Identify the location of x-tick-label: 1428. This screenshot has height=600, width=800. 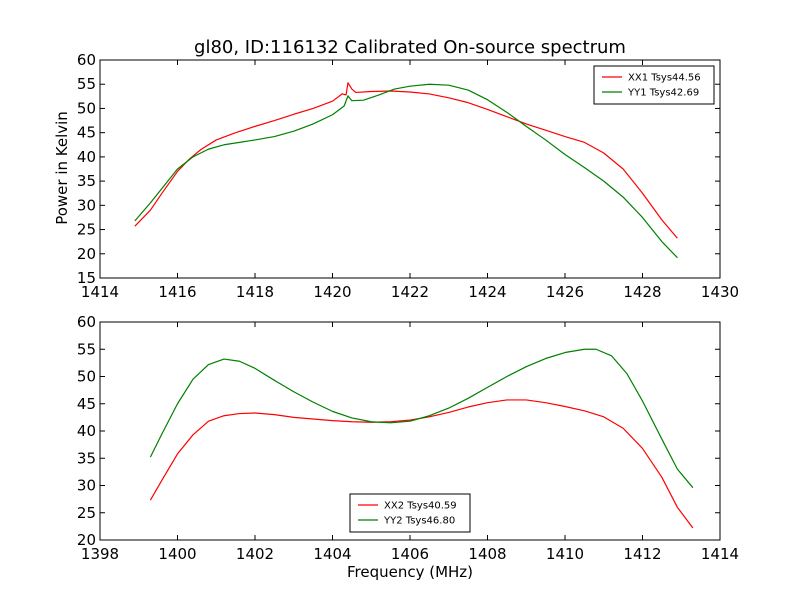
(642, 292).